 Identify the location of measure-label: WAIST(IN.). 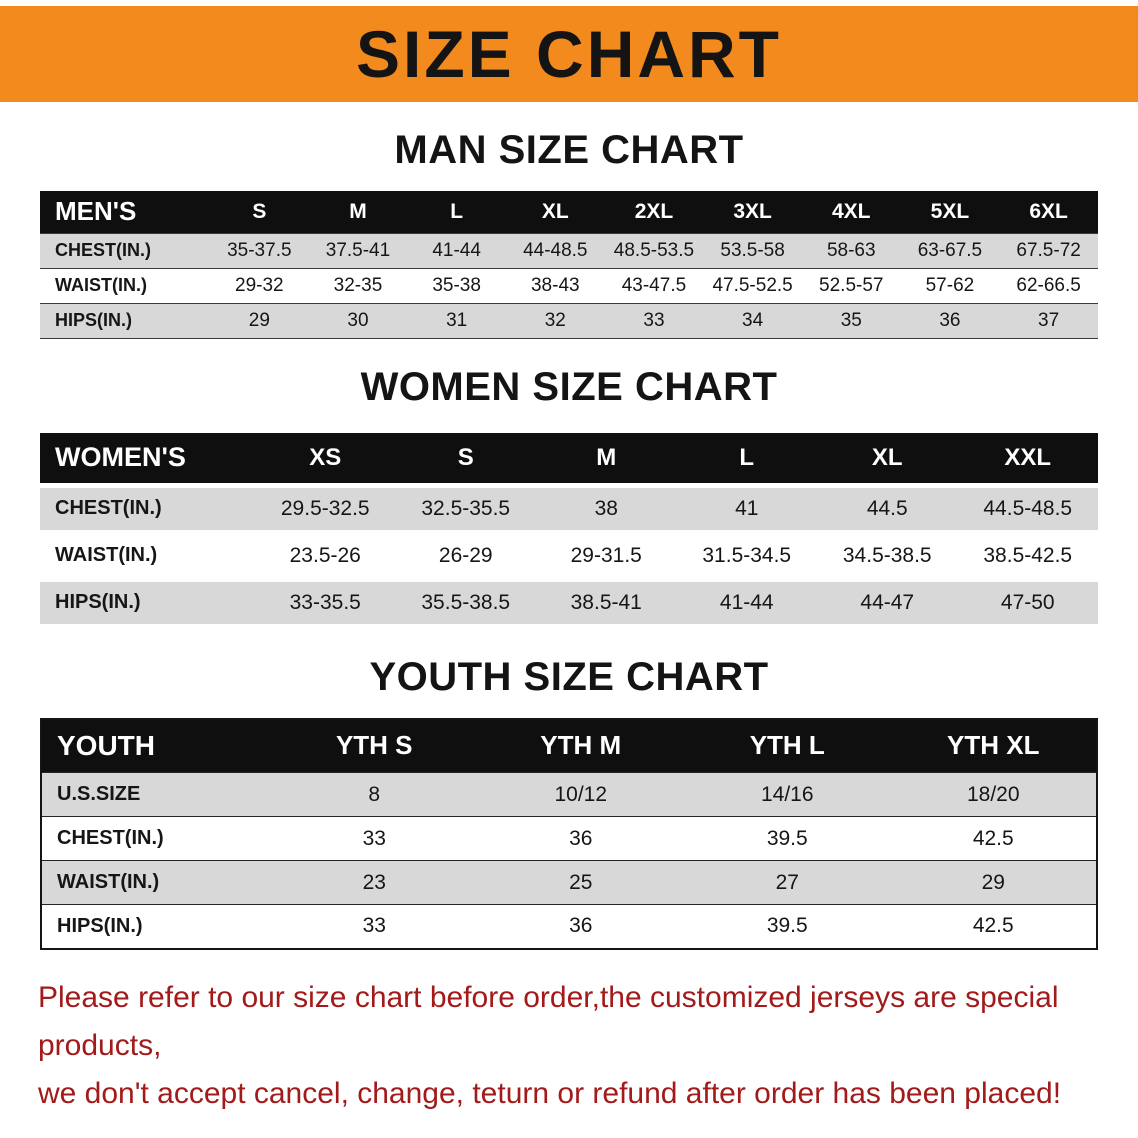
(106, 555).